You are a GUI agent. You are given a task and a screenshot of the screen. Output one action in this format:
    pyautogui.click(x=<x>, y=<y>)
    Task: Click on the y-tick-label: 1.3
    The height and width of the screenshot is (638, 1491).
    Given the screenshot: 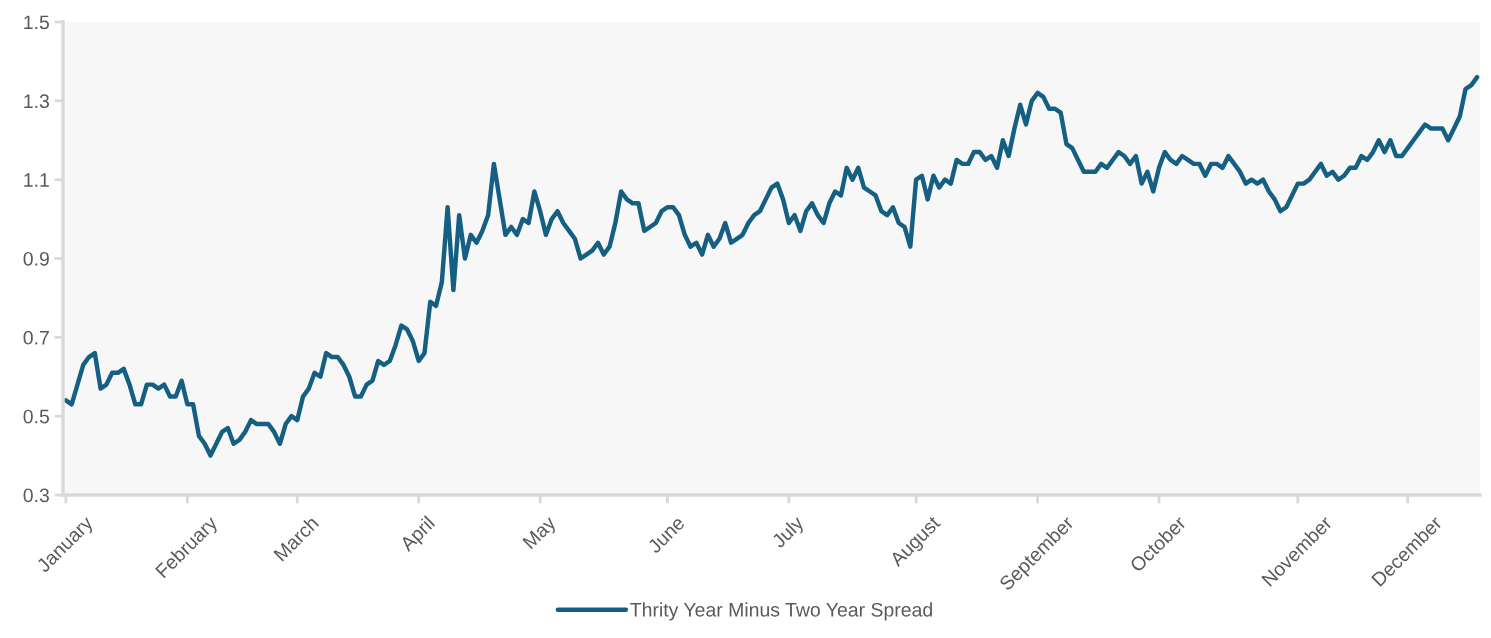 What is the action you would take?
    pyautogui.click(x=36, y=101)
    